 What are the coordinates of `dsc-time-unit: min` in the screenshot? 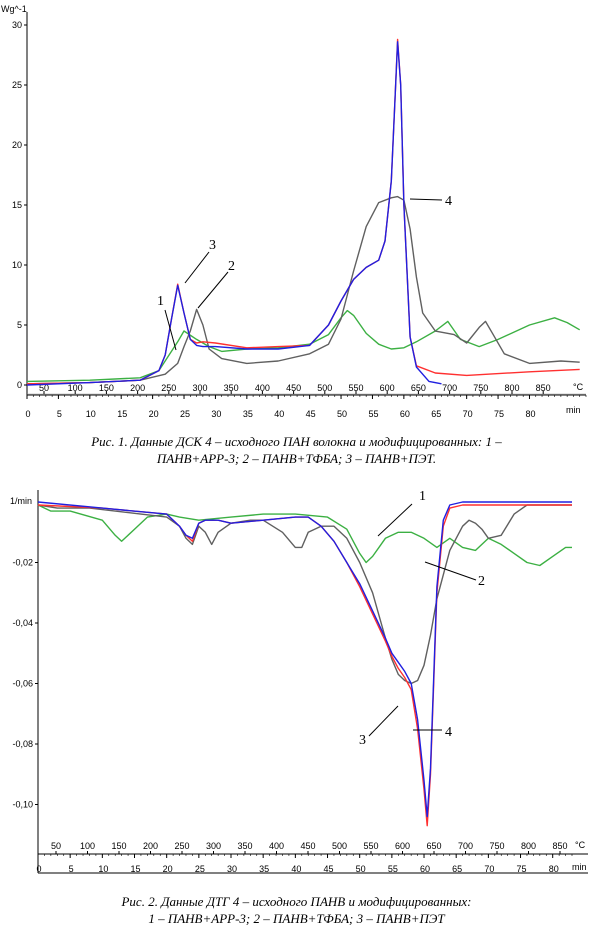 It's located at (573, 410).